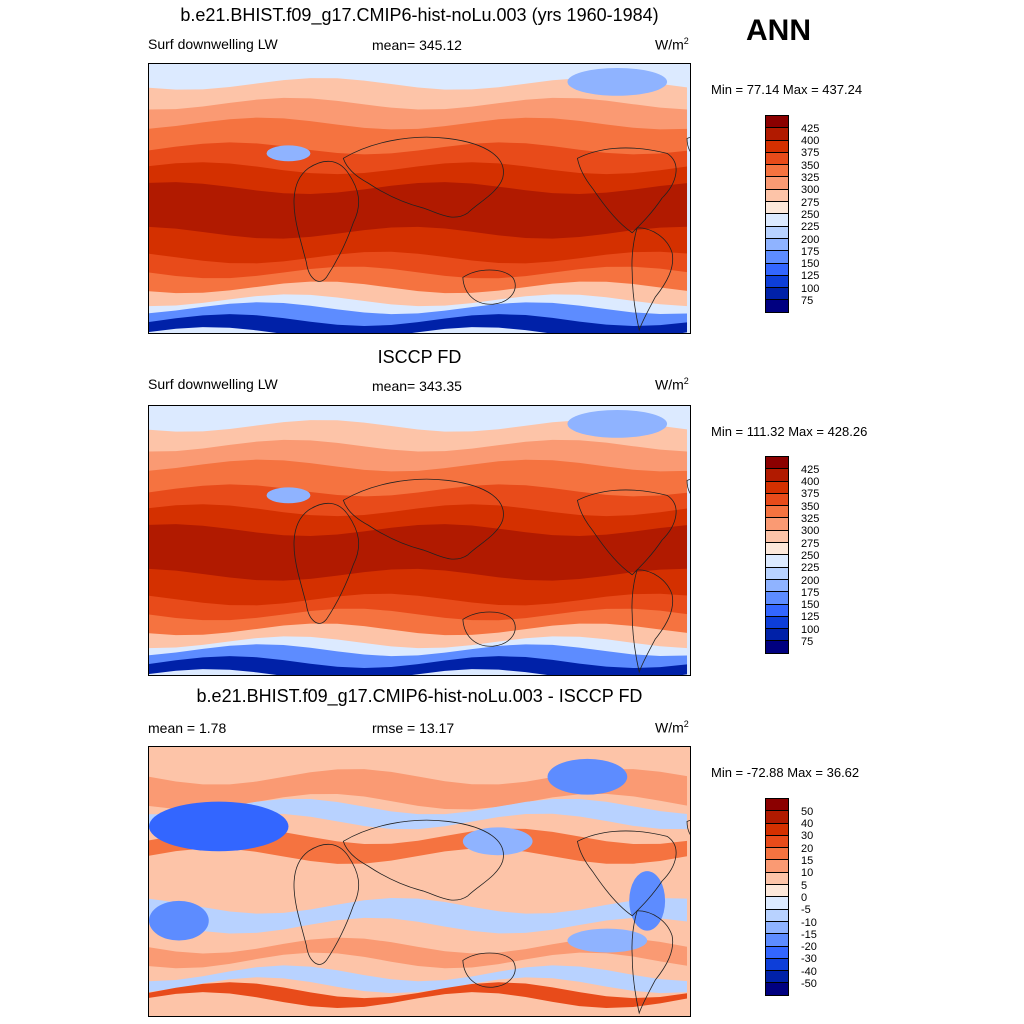 The width and height of the screenshot is (1024, 1024). I want to click on colorbar-tick-label: 30, so click(807, 836).